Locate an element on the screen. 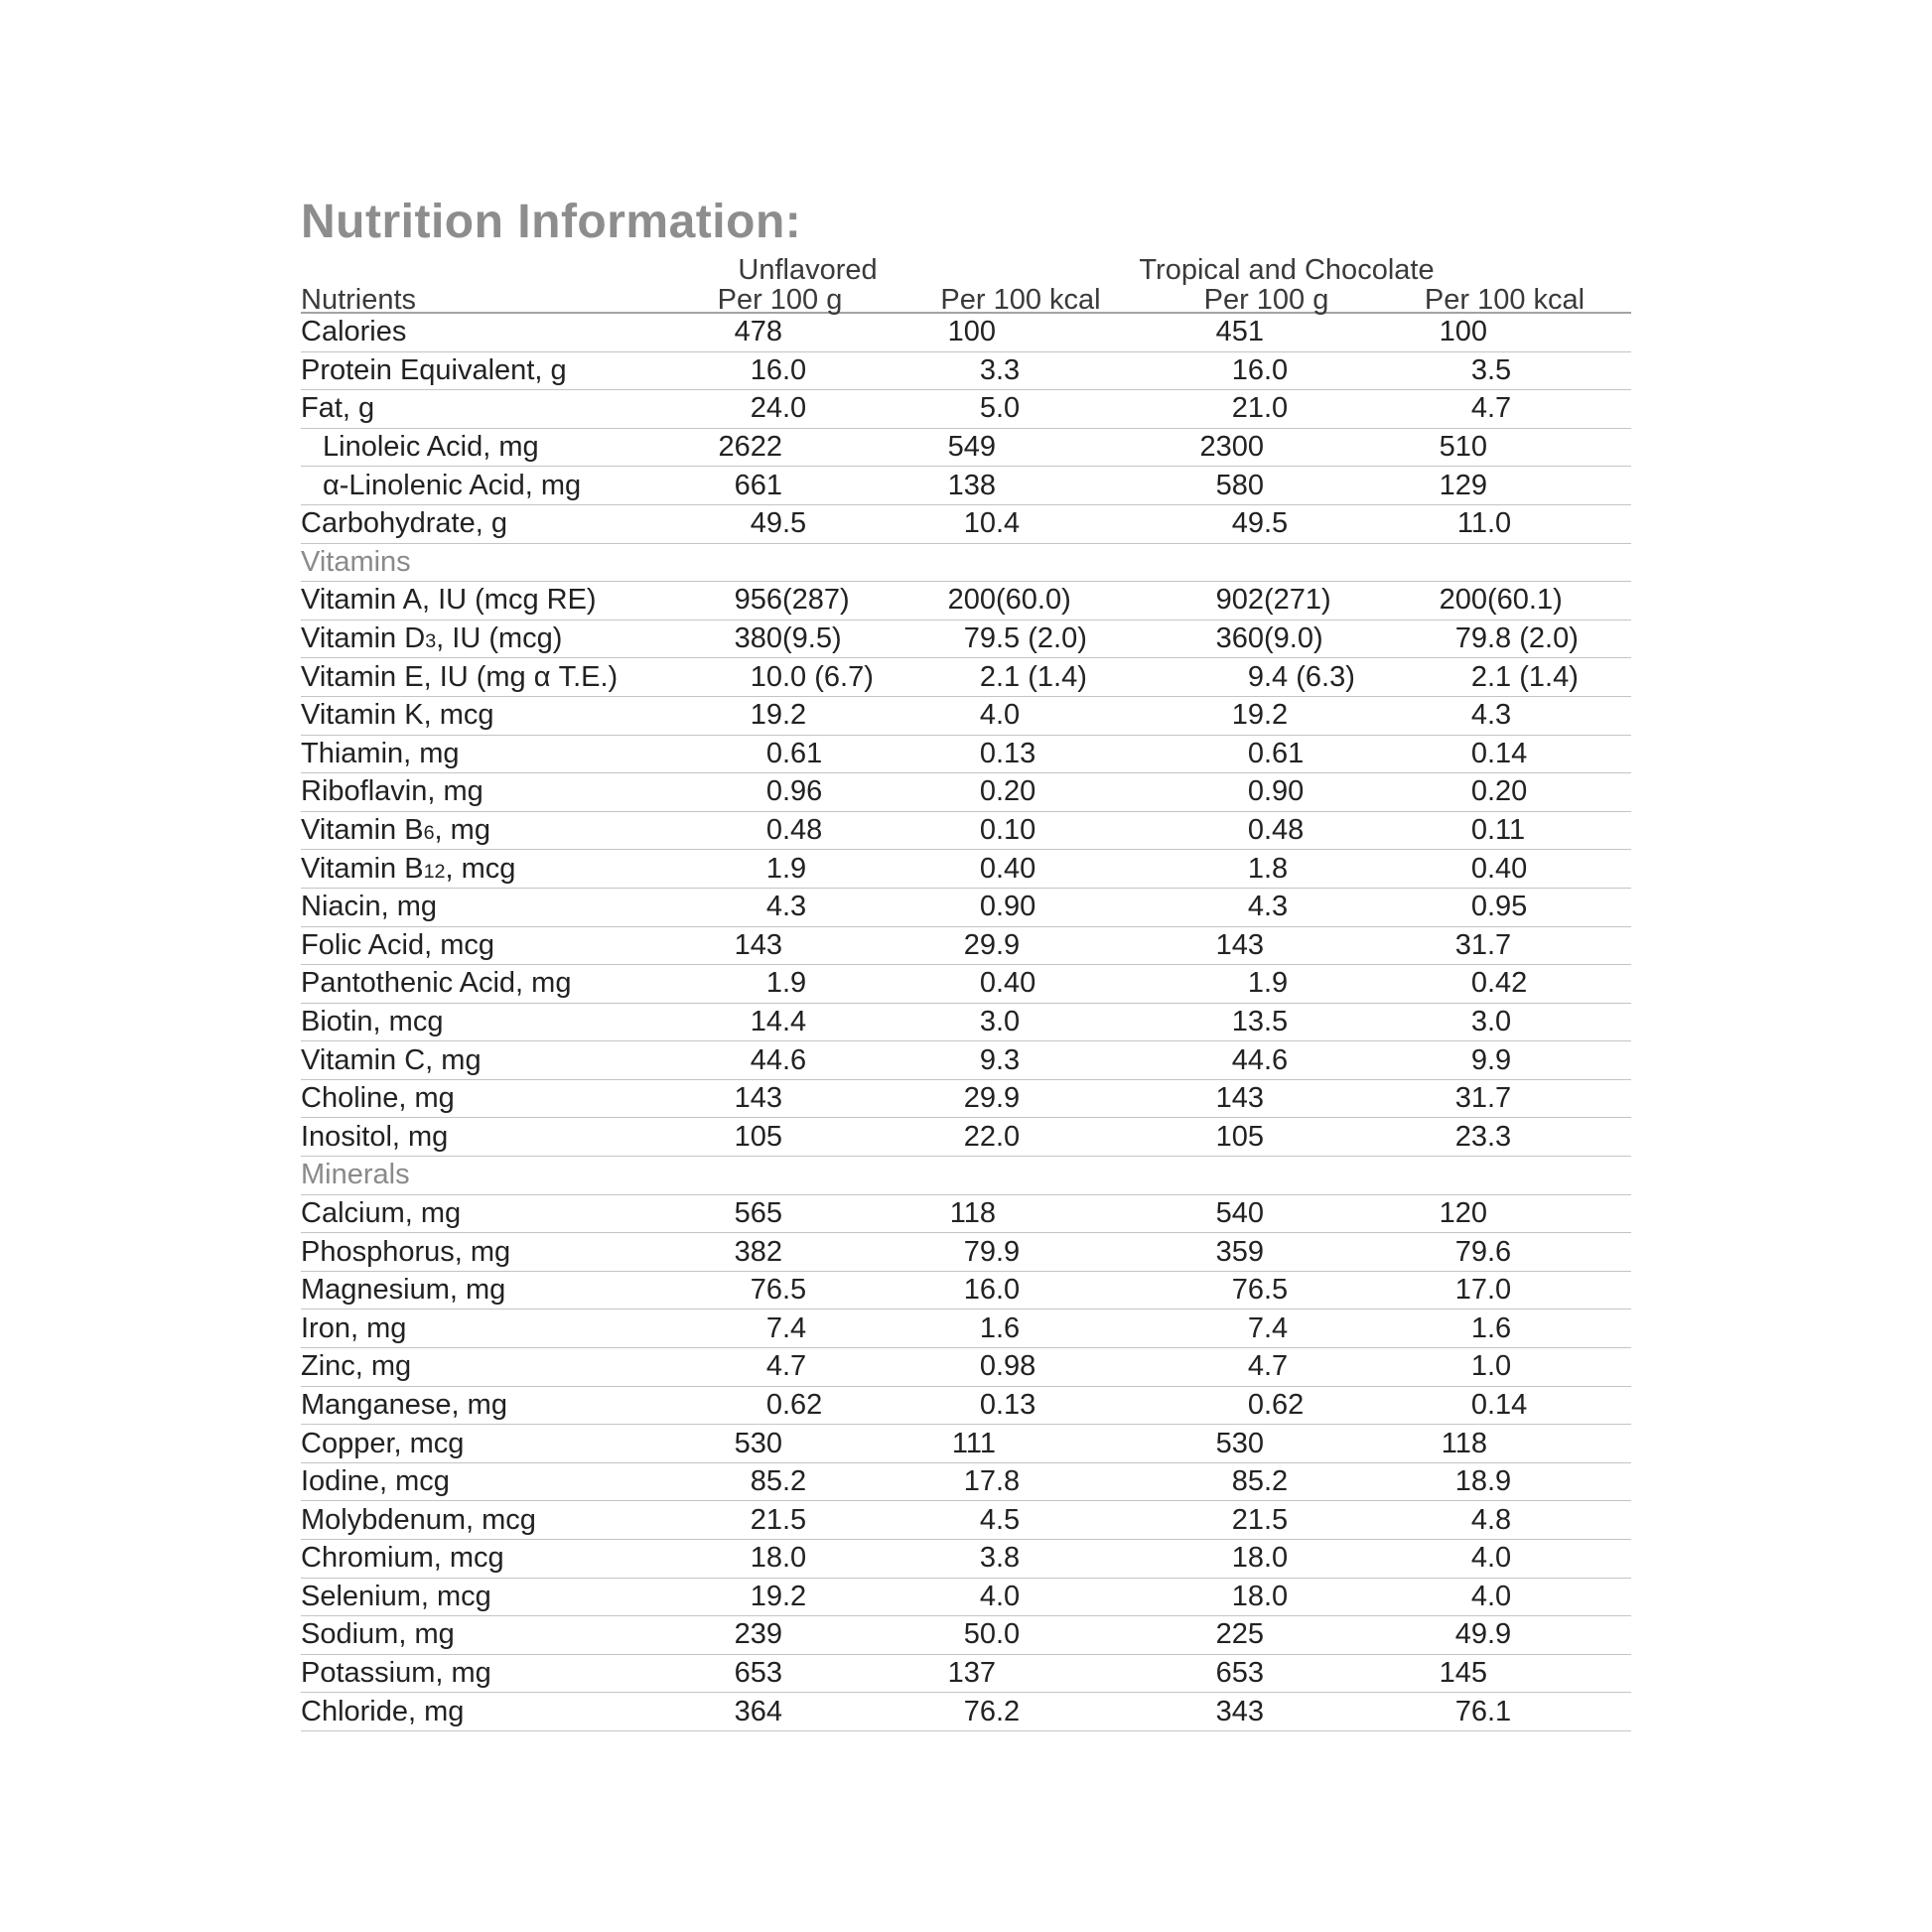  value-cell: 111 is located at coordinates (974, 1443).